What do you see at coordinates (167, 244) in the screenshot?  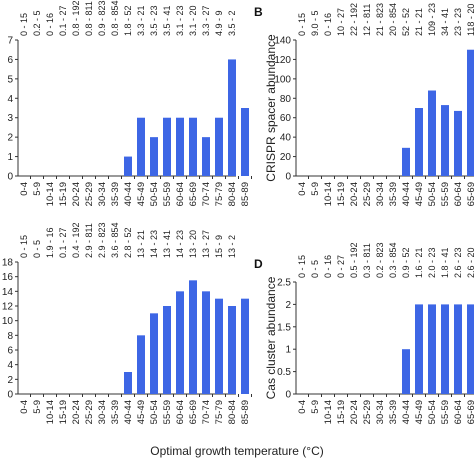 I see `panel-c-top-label: 13 - 41` at bounding box center [167, 244].